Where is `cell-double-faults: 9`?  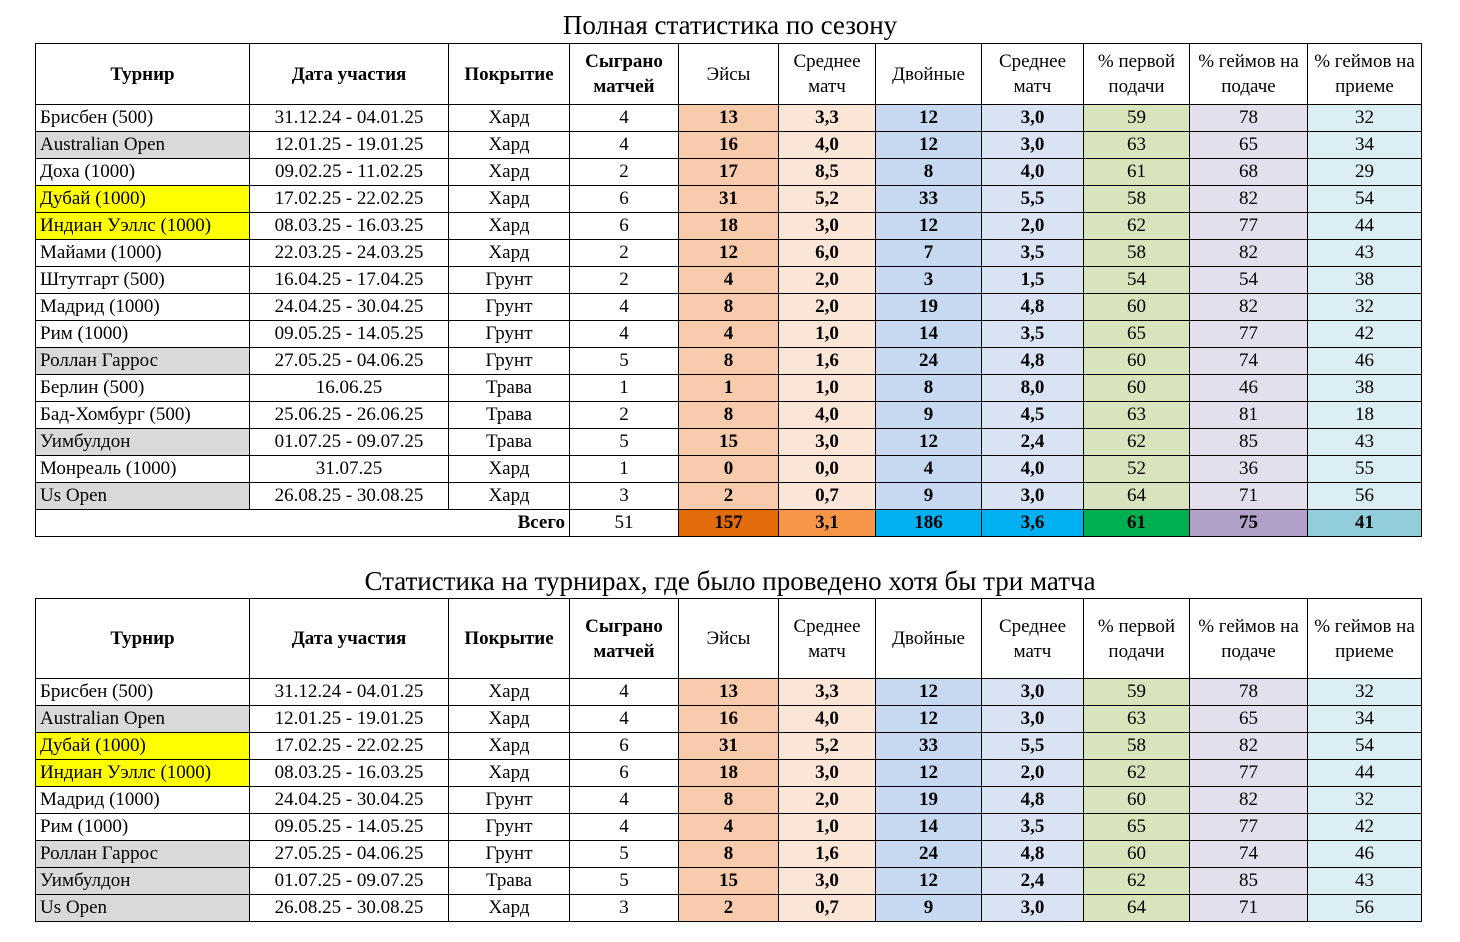 cell-double-faults: 9 is located at coordinates (928, 908).